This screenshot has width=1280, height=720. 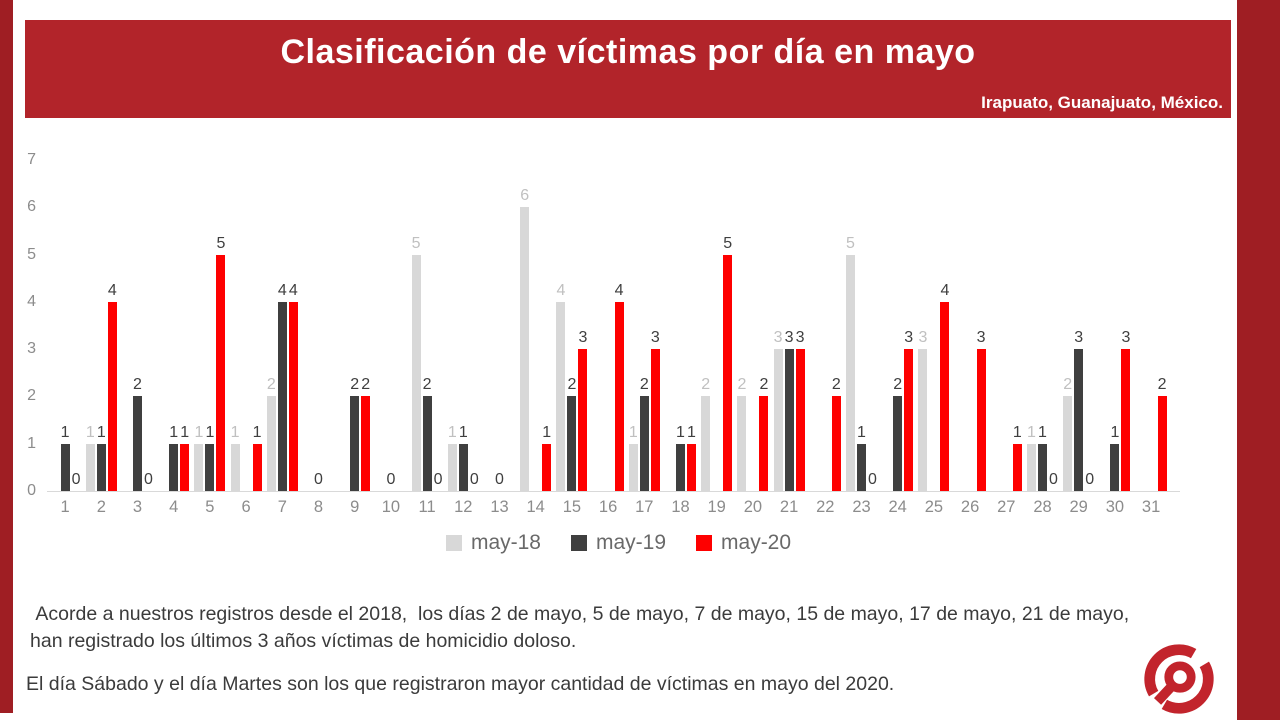 What do you see at coordinates (525, 196) in the screenshot?
I see `bar-value-label: 6` at bounding box center [525, 196].